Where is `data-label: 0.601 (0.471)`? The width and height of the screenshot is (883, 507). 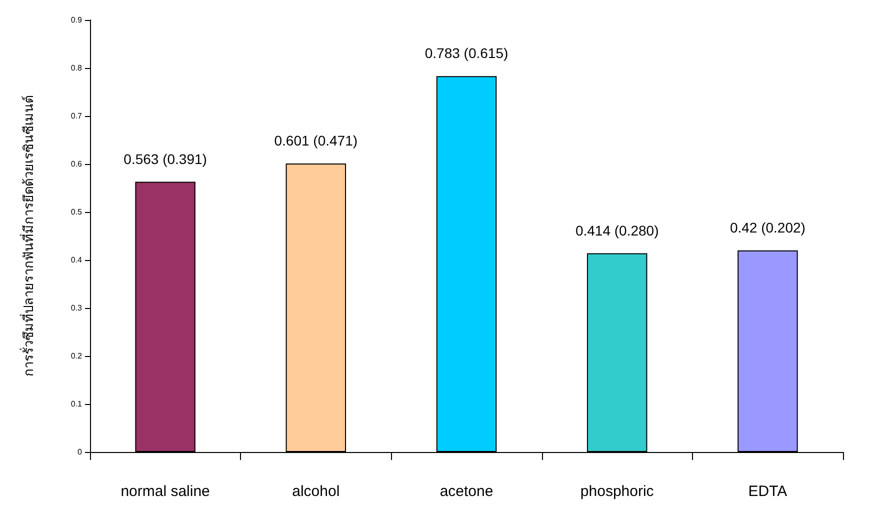 data-label: 0.601 (0.471) is located at coordinates (316, 140).